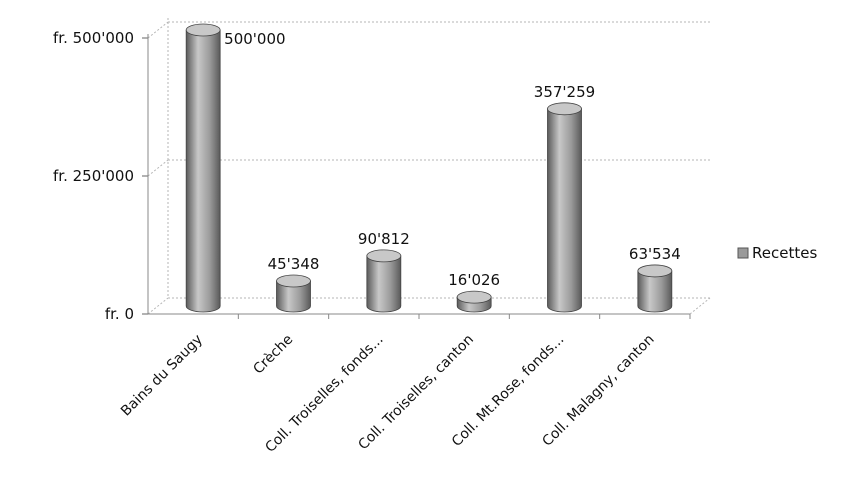 Image resolution: width=859 pixels, height=504 pixels. What do you see at coordinates (474, 280) in the screenshot?
I see `data-label: 16'026` at bounding box center [474, 280].